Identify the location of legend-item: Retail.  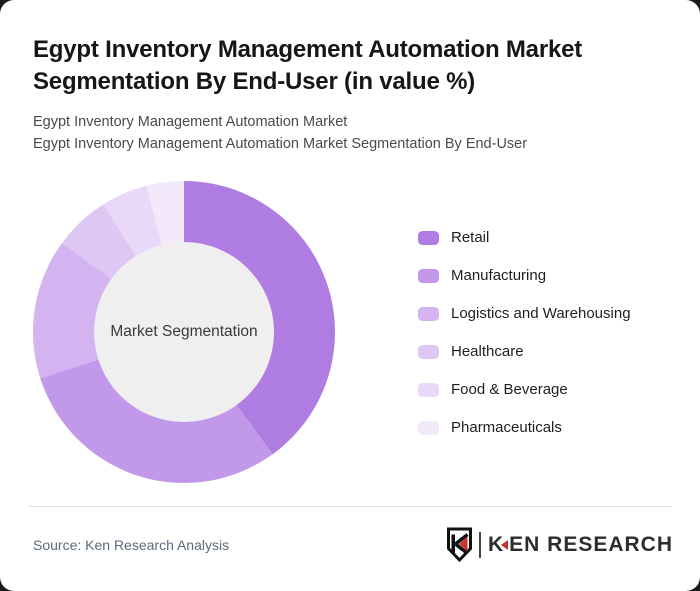
(524, 237).